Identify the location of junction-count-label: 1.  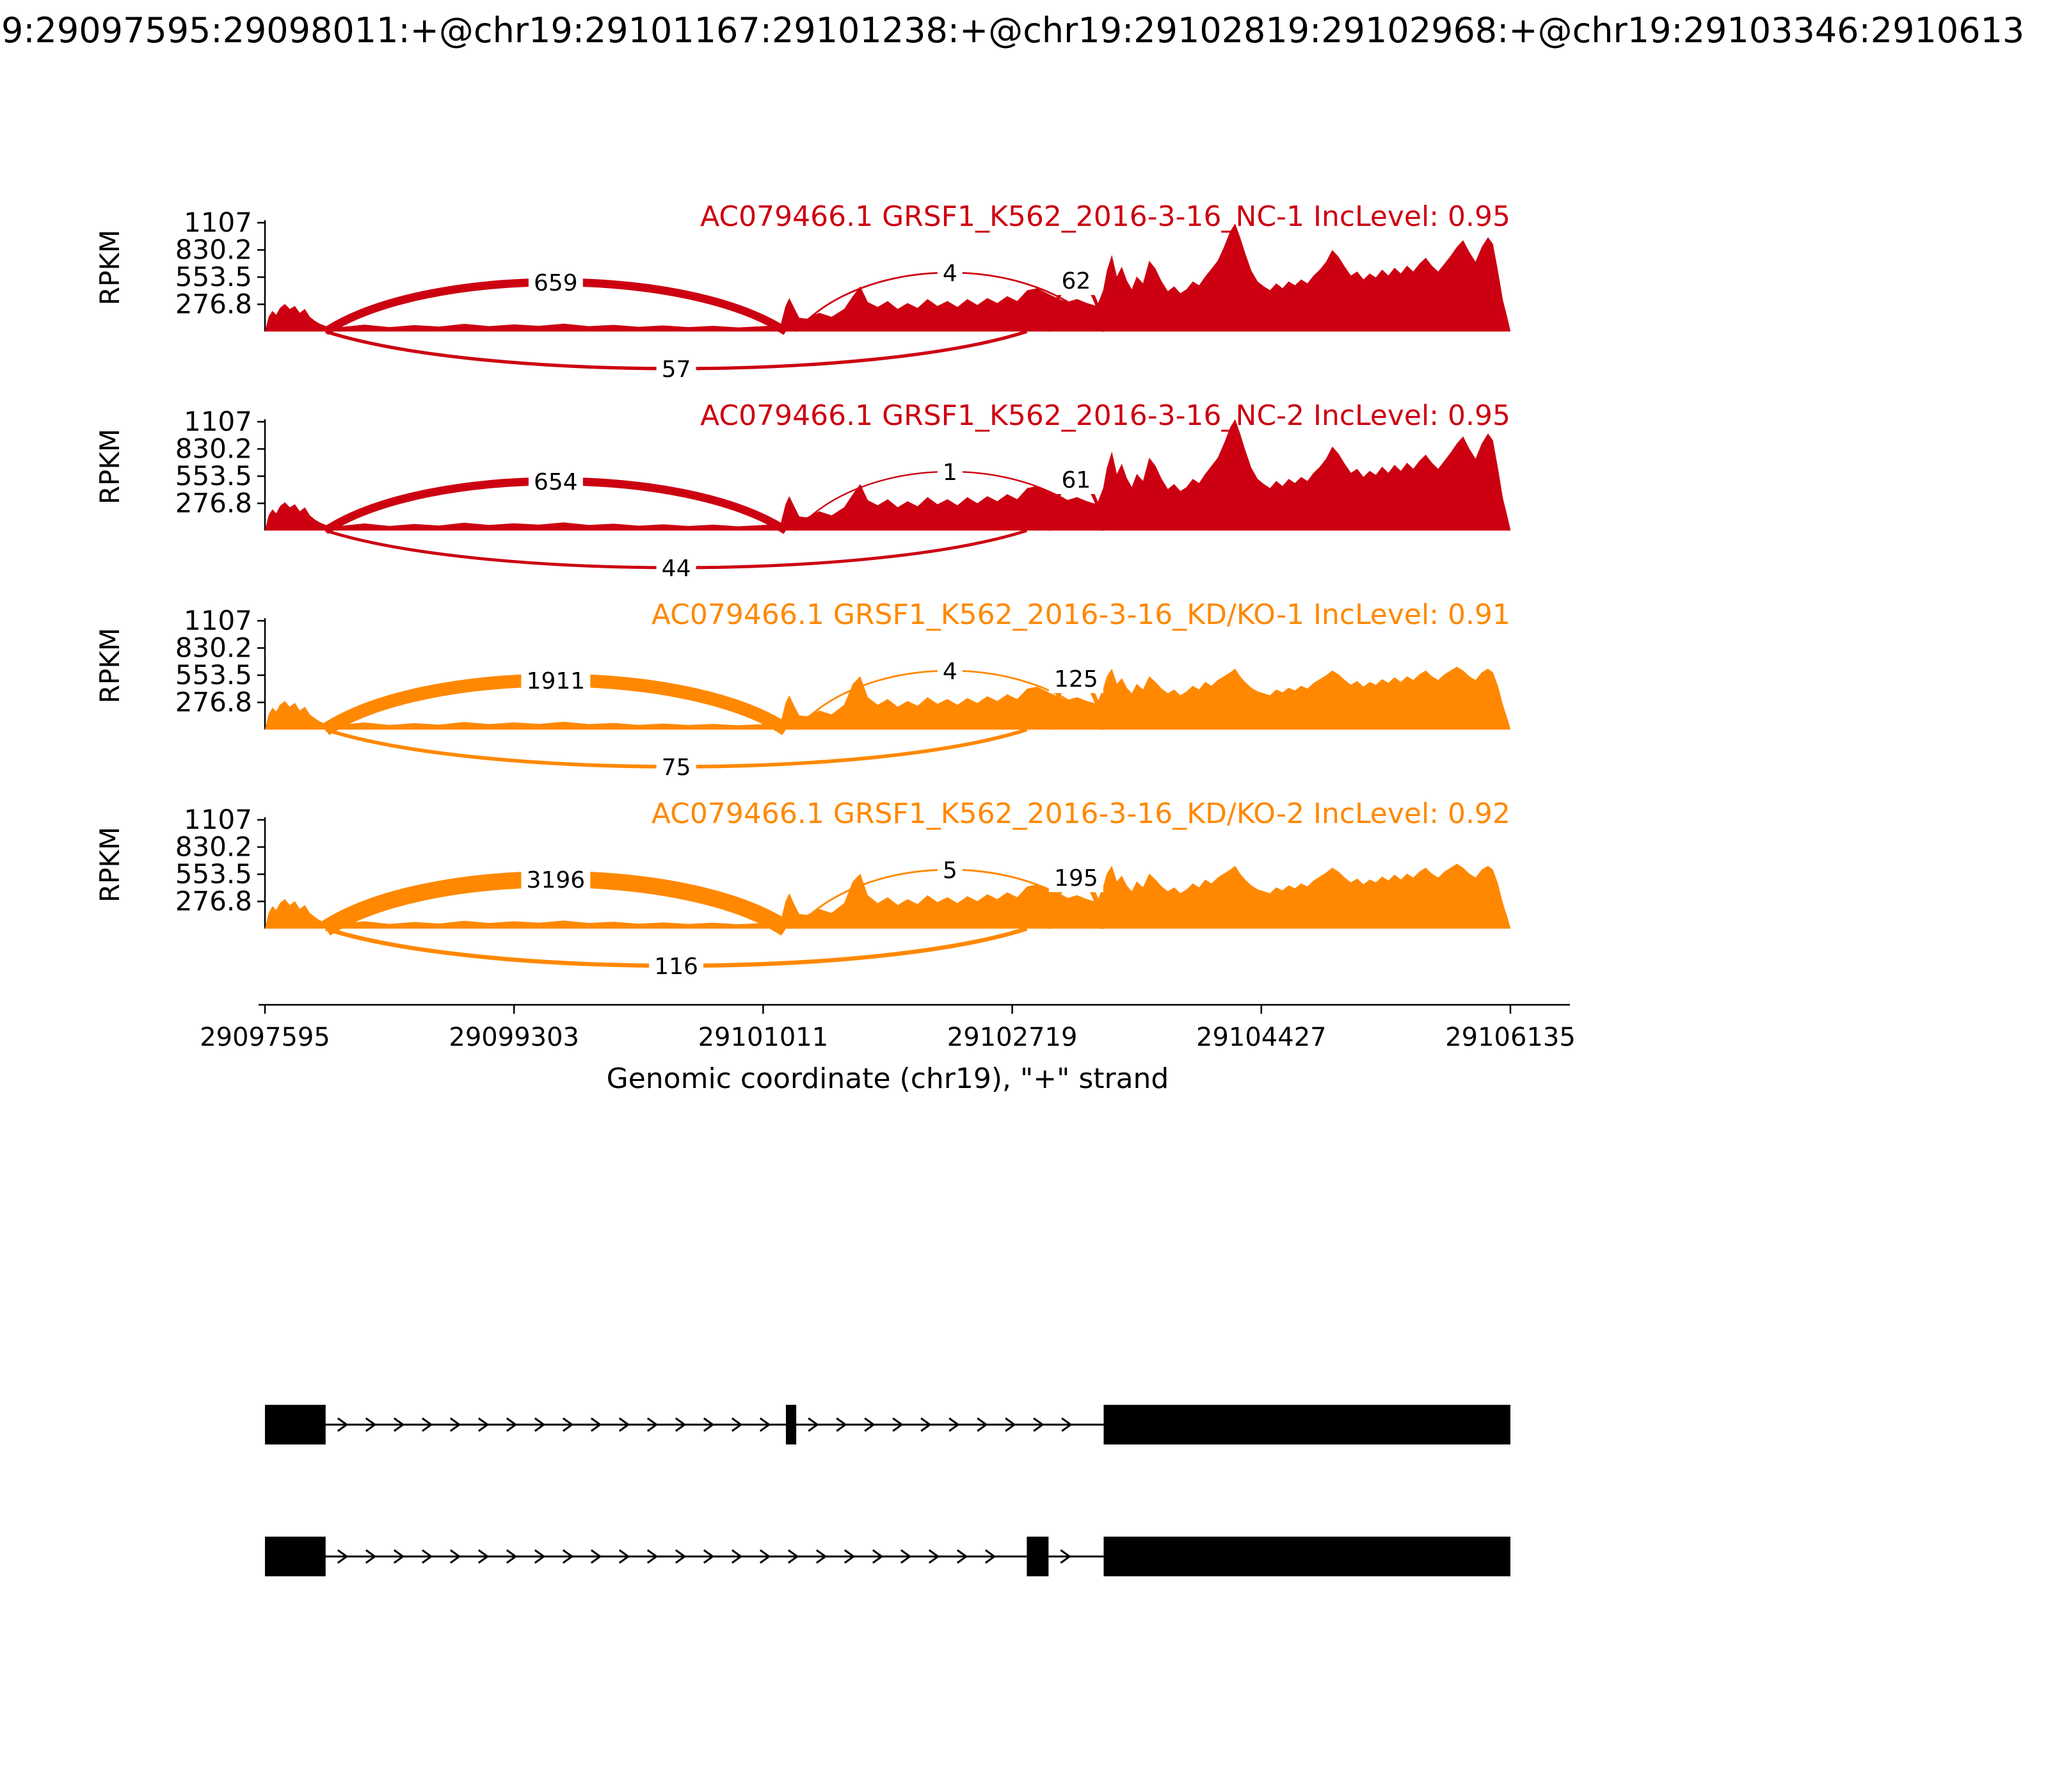
(950, 473).